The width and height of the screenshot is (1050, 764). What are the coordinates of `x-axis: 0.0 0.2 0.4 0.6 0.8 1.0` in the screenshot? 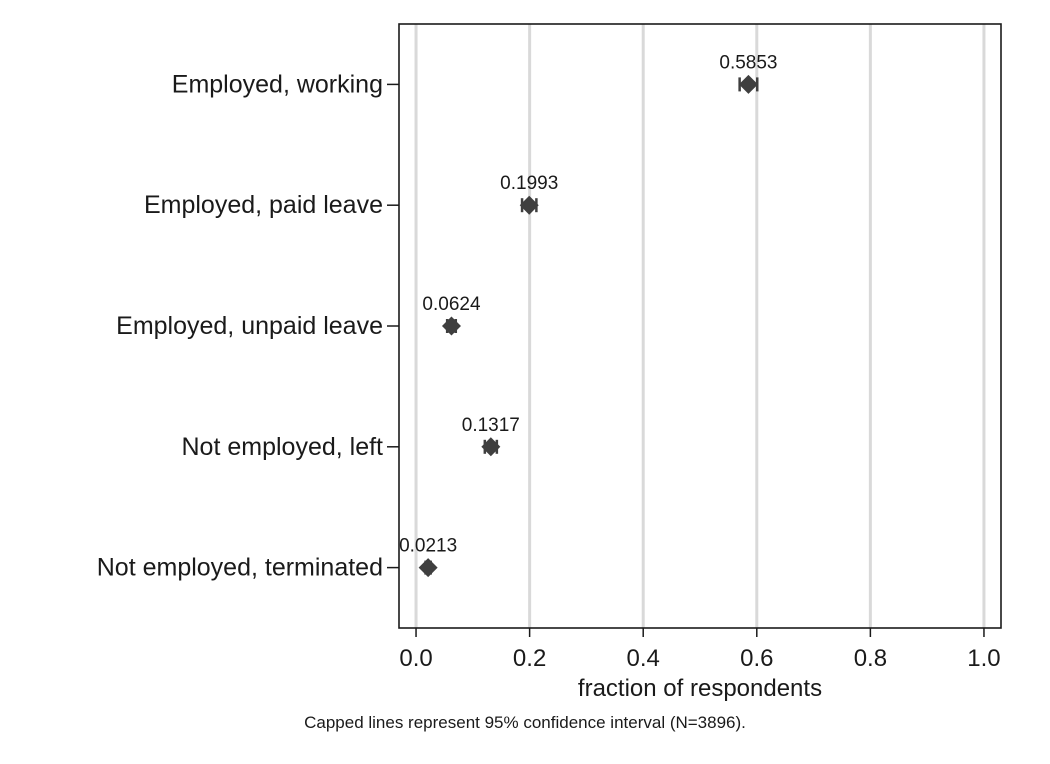 It's located at (700, 650).